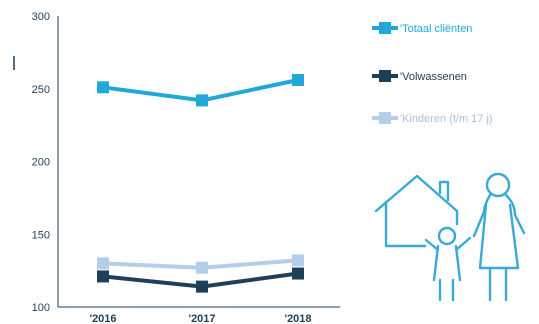 This screenshot has height=324, width=539. What do you see at coordinates (102, 318) in the screenshot?
I see `x-tick-label: '2016` at bounding box center [102, 318].